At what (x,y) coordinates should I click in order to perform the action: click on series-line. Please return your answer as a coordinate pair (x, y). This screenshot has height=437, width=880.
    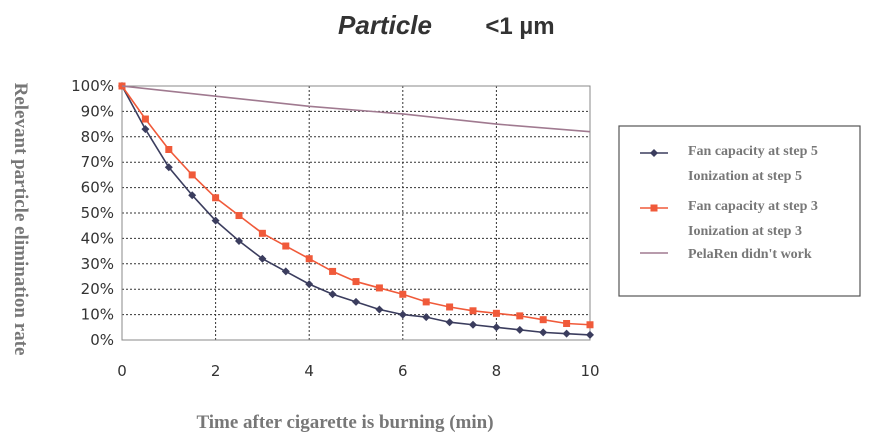
    Looking at the image, I should click on (356, 109).